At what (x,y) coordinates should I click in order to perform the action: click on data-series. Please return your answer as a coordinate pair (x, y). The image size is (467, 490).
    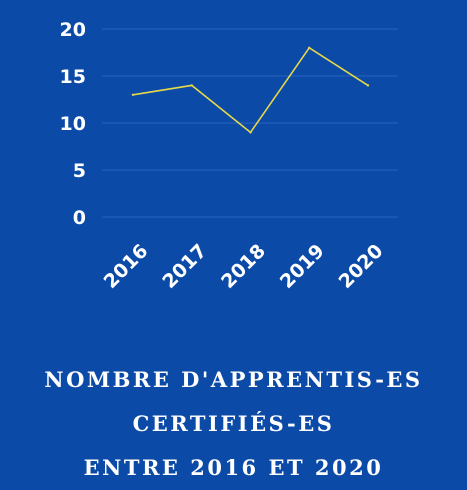
    Looking at the image, I should click on (250, 90).